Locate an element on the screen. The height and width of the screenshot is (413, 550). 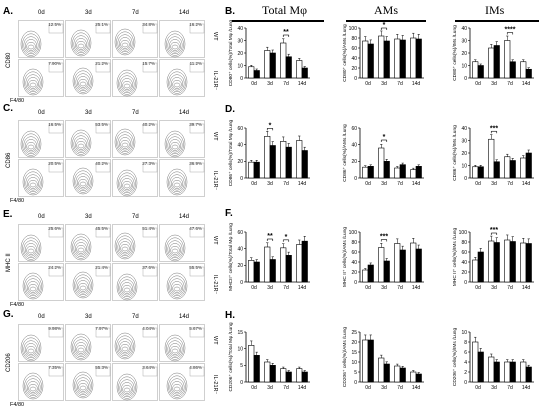
x-tick-label: 7d is located at coordinates (400, 84).